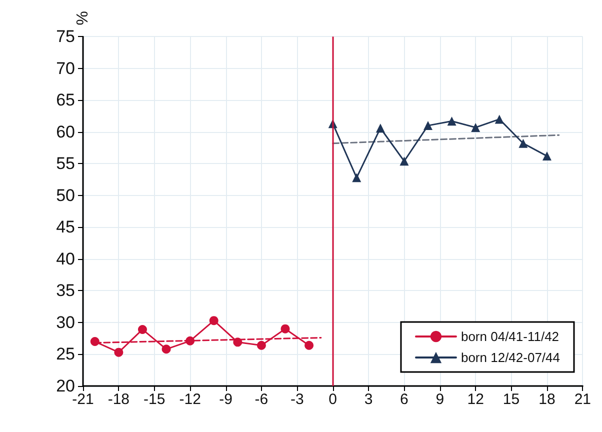 The width and height of the screenshot is (602, 432). Describe the element at coordinates (119, 399) in the screenshot. I see `x-tick-label: -18` at that location.